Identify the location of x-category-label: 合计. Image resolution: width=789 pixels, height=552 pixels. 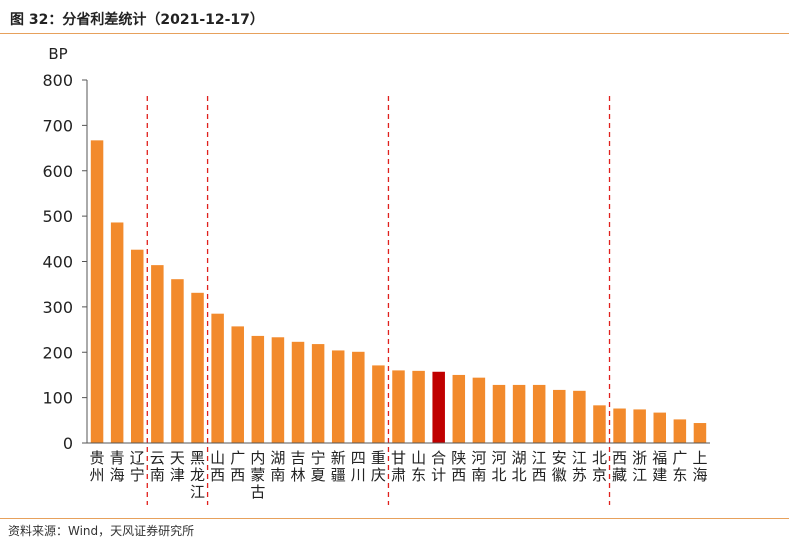
(438, 466).